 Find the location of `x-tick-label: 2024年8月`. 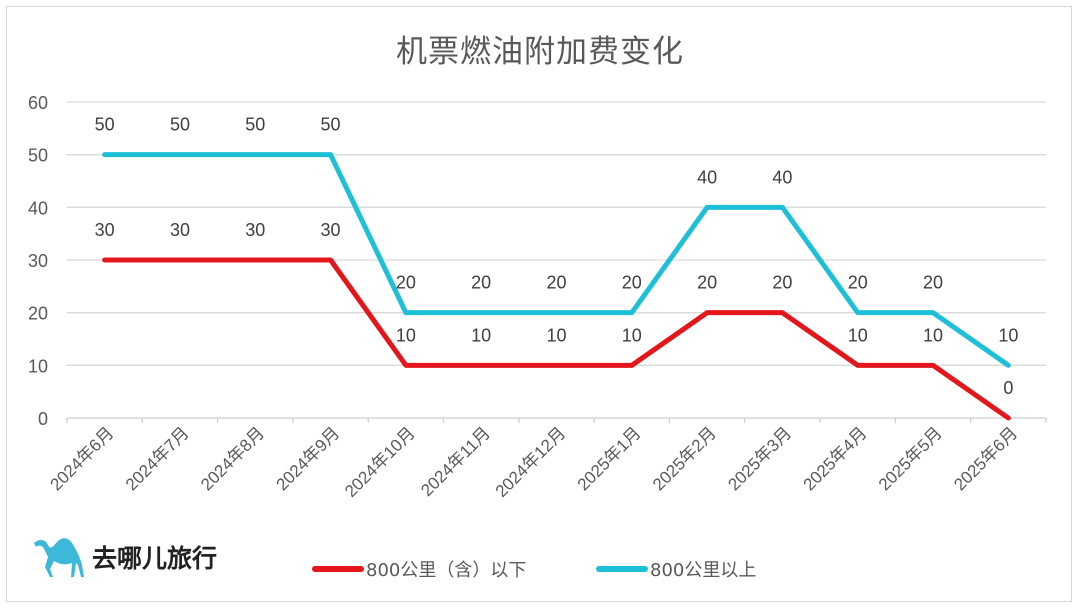

x-tick-label: 2024年8月 is located at coordinates (232, 458).